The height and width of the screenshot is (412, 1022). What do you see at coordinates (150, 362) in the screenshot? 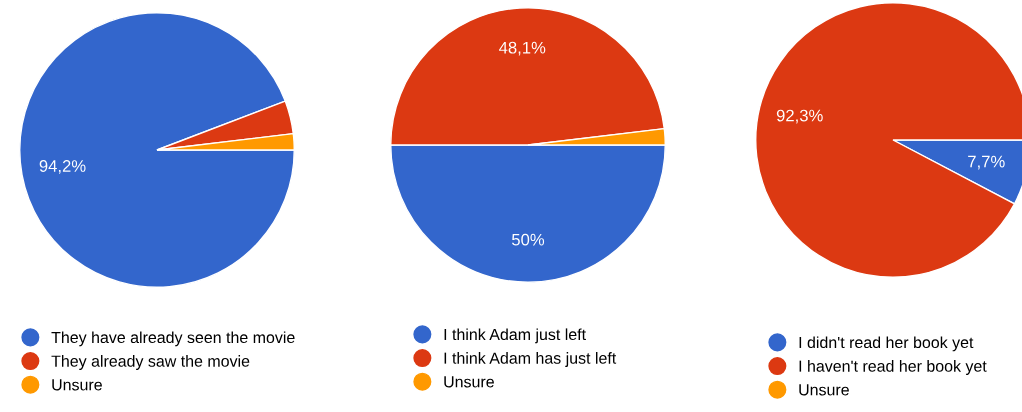
I see `legend-label: They already saw the movie` at bounding box center [150, 362].